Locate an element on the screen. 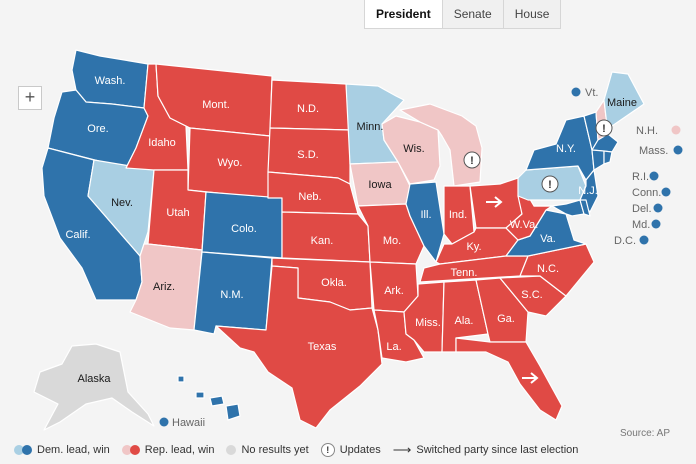 This screenshot has height=464, width=696. ext-label-ri: R.I. is located at coordinates (645, 177).